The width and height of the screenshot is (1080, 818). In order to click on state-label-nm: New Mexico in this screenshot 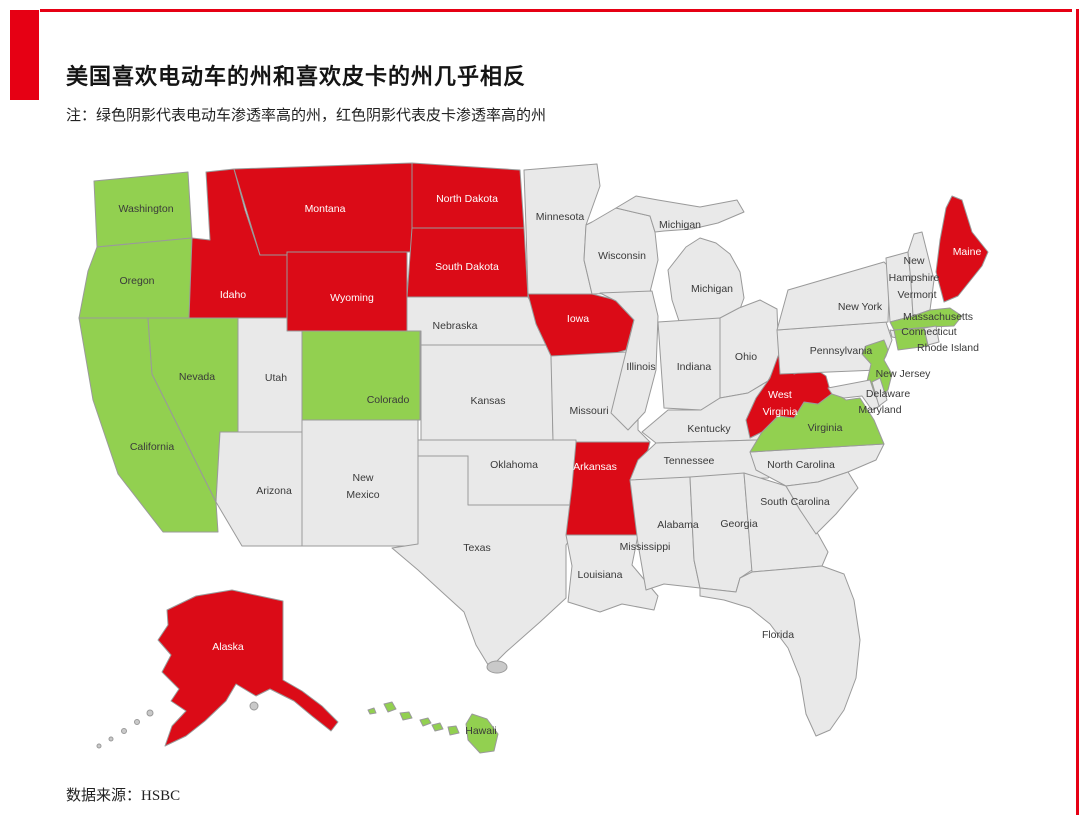, I will do `click(362, 486)`.